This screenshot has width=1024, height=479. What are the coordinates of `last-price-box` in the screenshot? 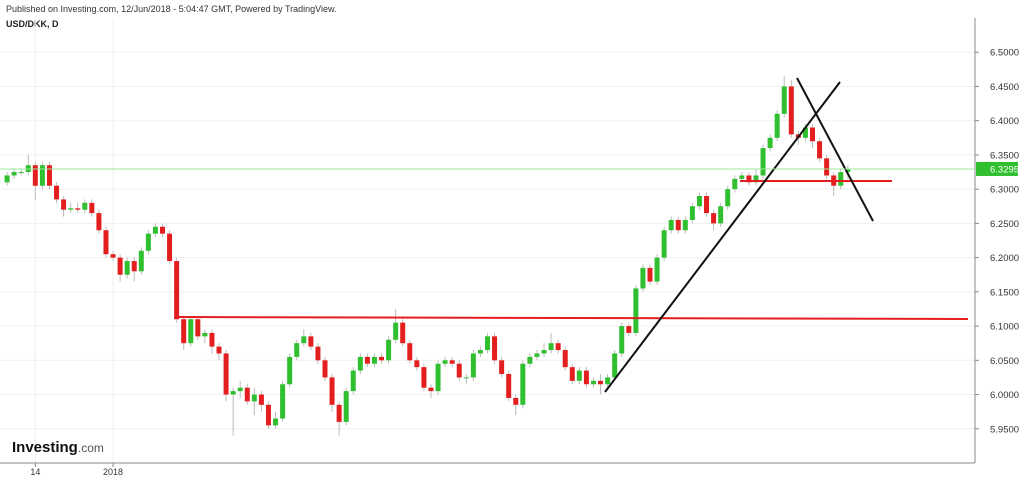 It's located at (997, 168).